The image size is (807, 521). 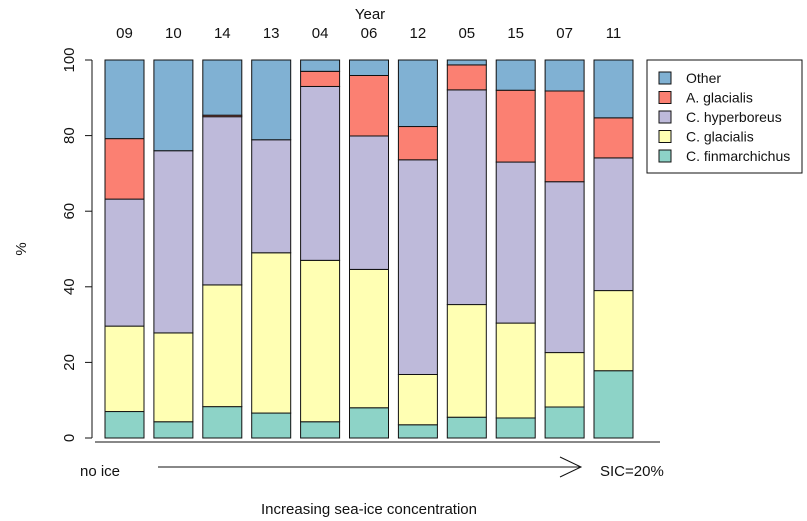 I want to click on bar-segment-04-a-glacialis, so click(x=320, y=78).